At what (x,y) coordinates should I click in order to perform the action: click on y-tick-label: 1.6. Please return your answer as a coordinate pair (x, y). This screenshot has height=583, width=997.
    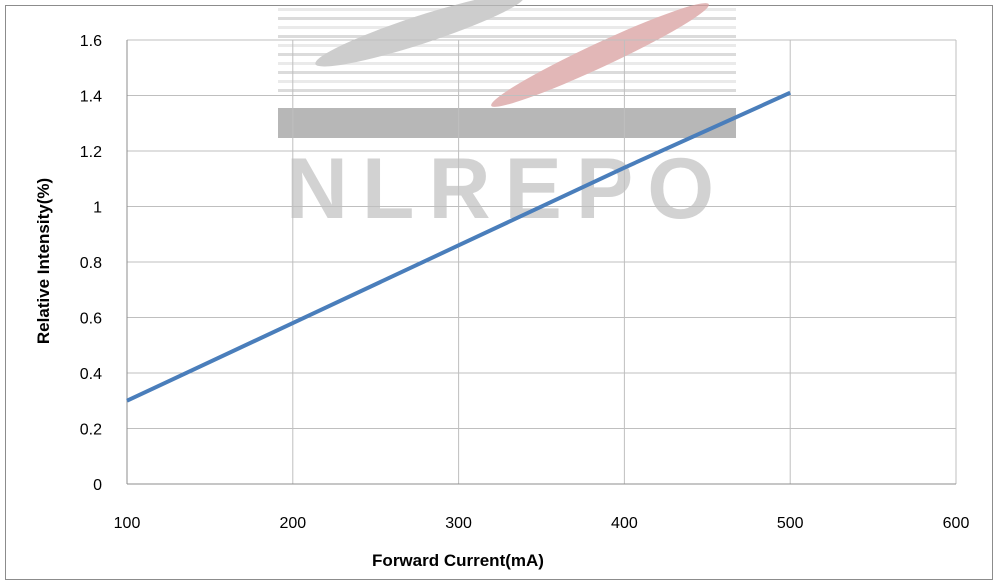
    Looking at the image, I should click on (91, 41).